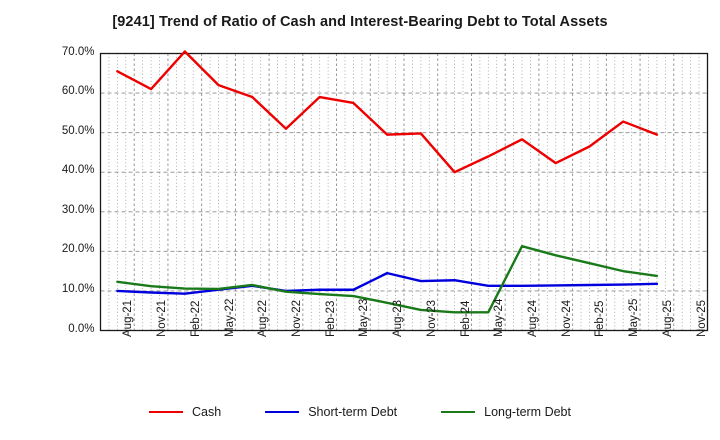 The image size is (720, 440). I want to click on legend-item-short-term-debt: Short-term Debt, so click(331, 412).